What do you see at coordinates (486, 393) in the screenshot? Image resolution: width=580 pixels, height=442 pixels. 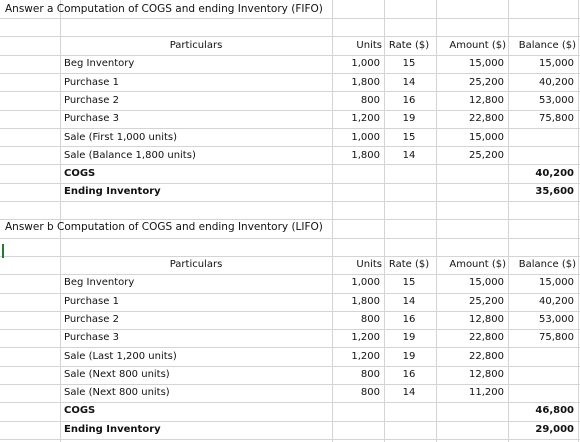 I see `row-amount: 11,200` at bounding box center [486, 393].